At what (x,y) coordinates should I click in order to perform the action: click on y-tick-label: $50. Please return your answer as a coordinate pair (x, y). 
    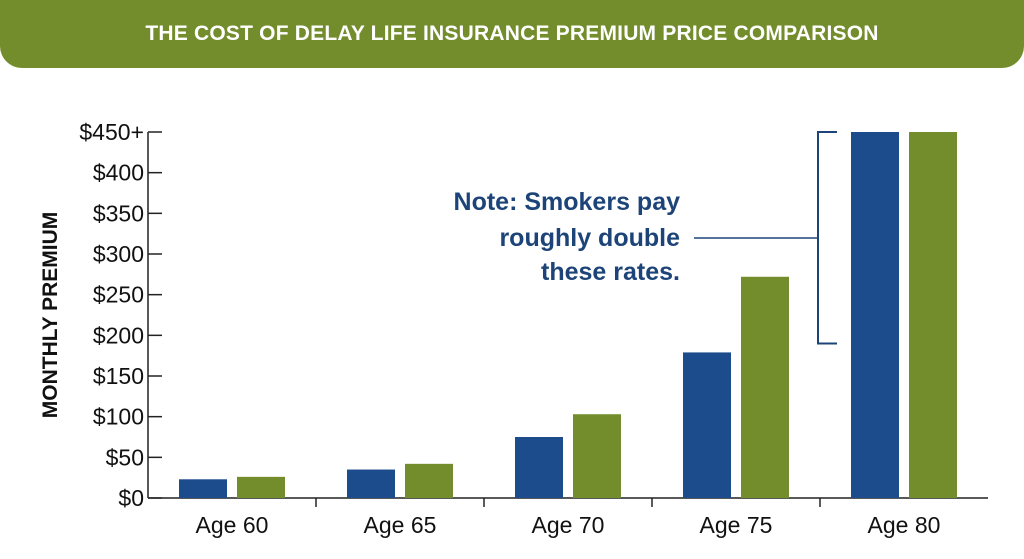
    Looking at the image, I should click on (125, 457).